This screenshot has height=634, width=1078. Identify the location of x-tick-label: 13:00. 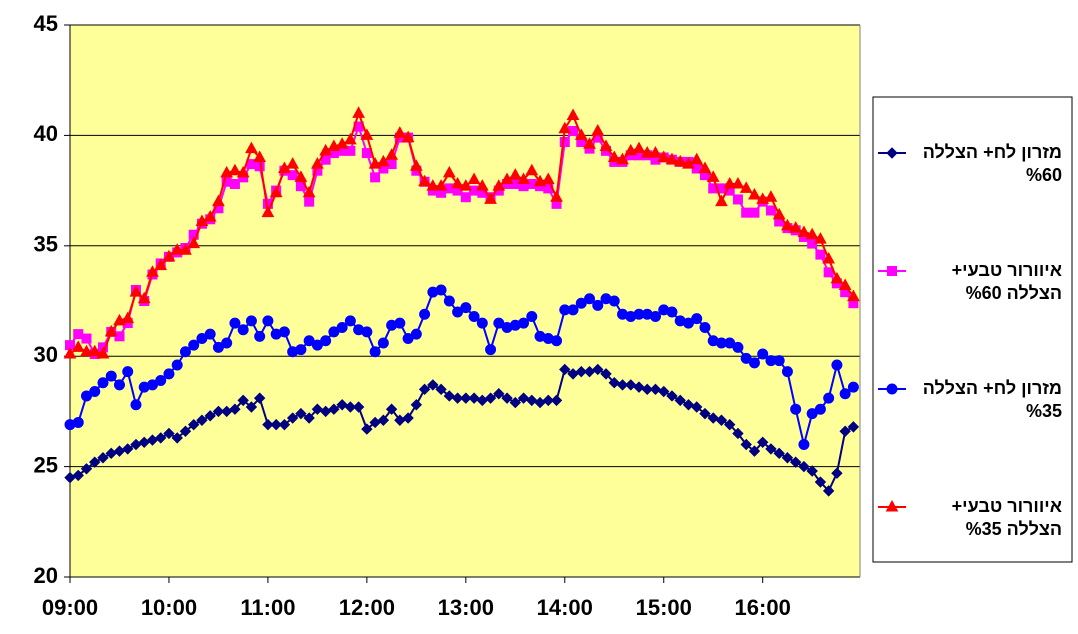
(466, 607).